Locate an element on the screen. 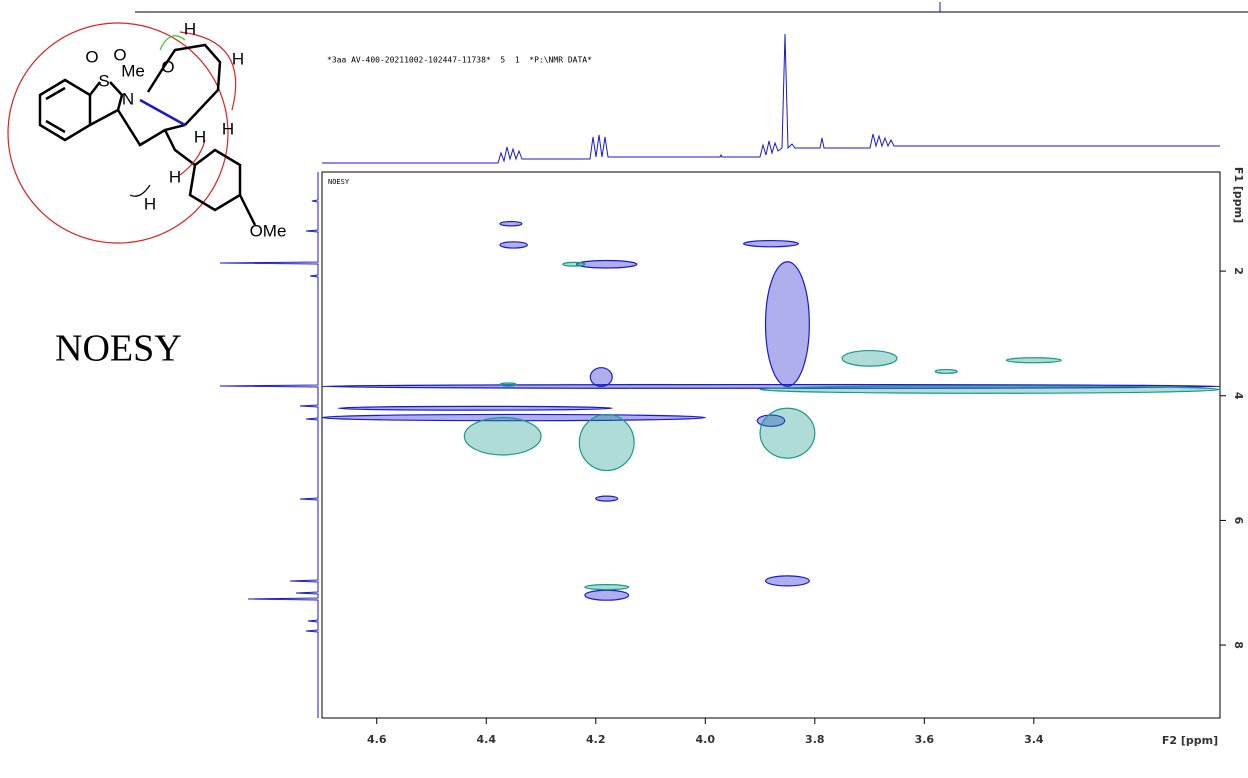  f1-projection is located at coordinates (269, 445).